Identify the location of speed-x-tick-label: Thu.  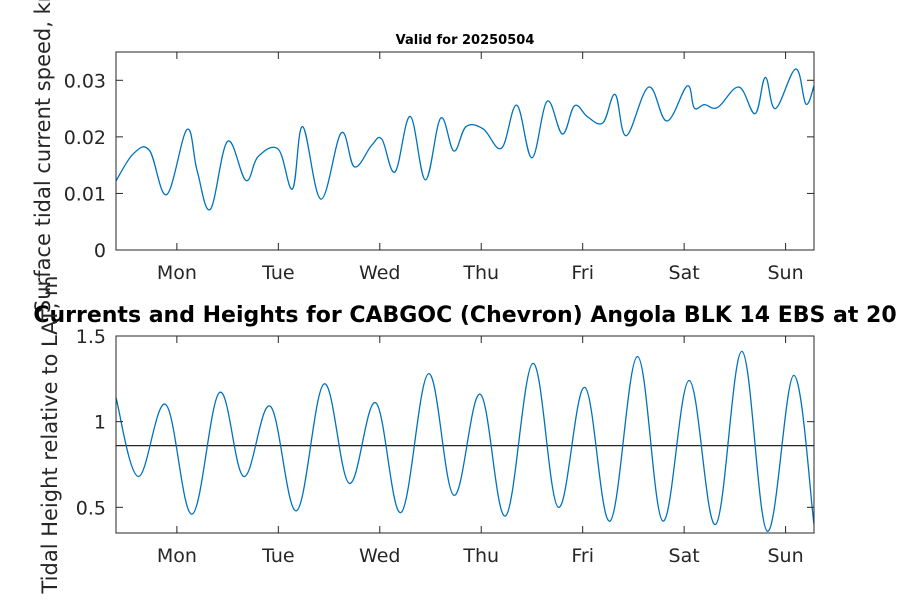
(480, 273).